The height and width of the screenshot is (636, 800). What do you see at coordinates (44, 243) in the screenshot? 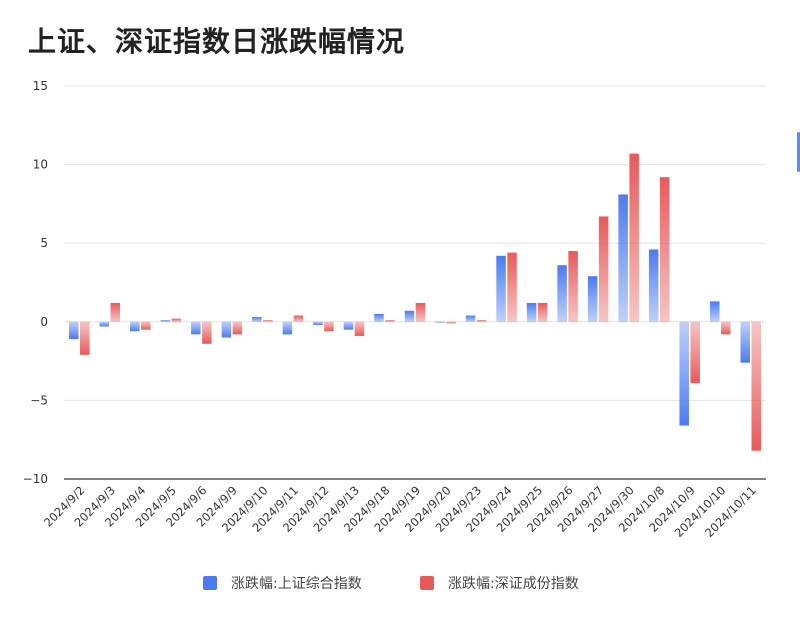
I see `y-tick-label: 5` at bounding box center [44, 243].